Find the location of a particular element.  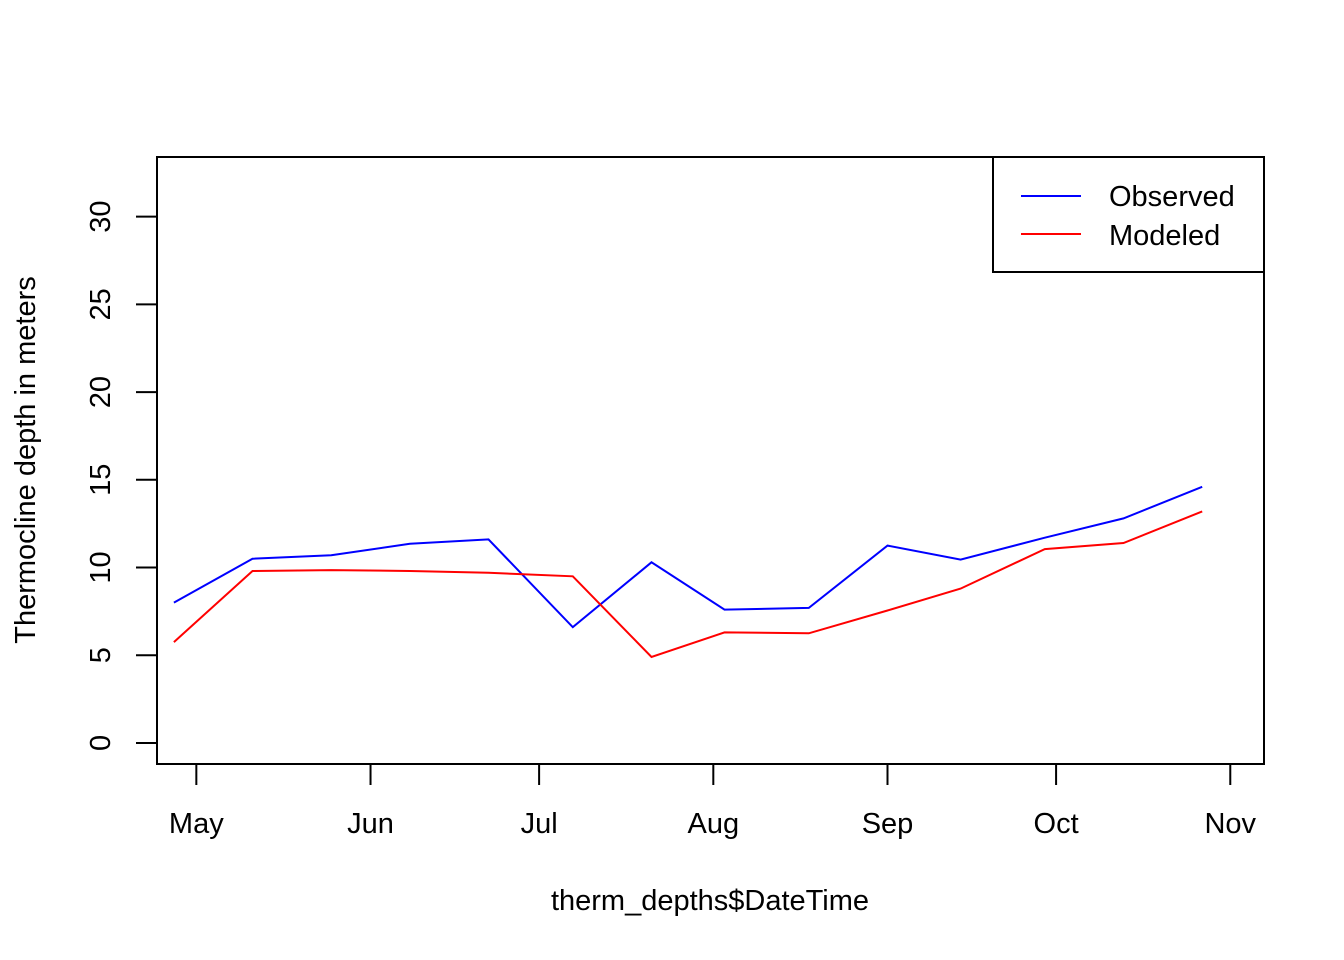

y-axis: 0 5 10 15 20 25 30 is located at coordinates (121, 476).